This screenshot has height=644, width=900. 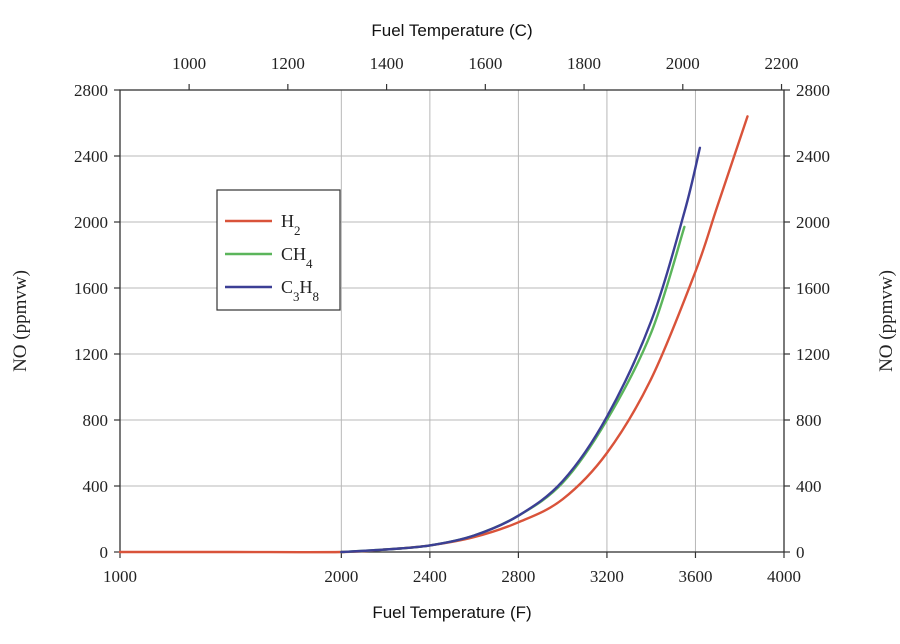 What do you see at coordinates (695, 576) in the screenshot?
I see `x-tick-label: 3600` at bounding box center [695, 576].